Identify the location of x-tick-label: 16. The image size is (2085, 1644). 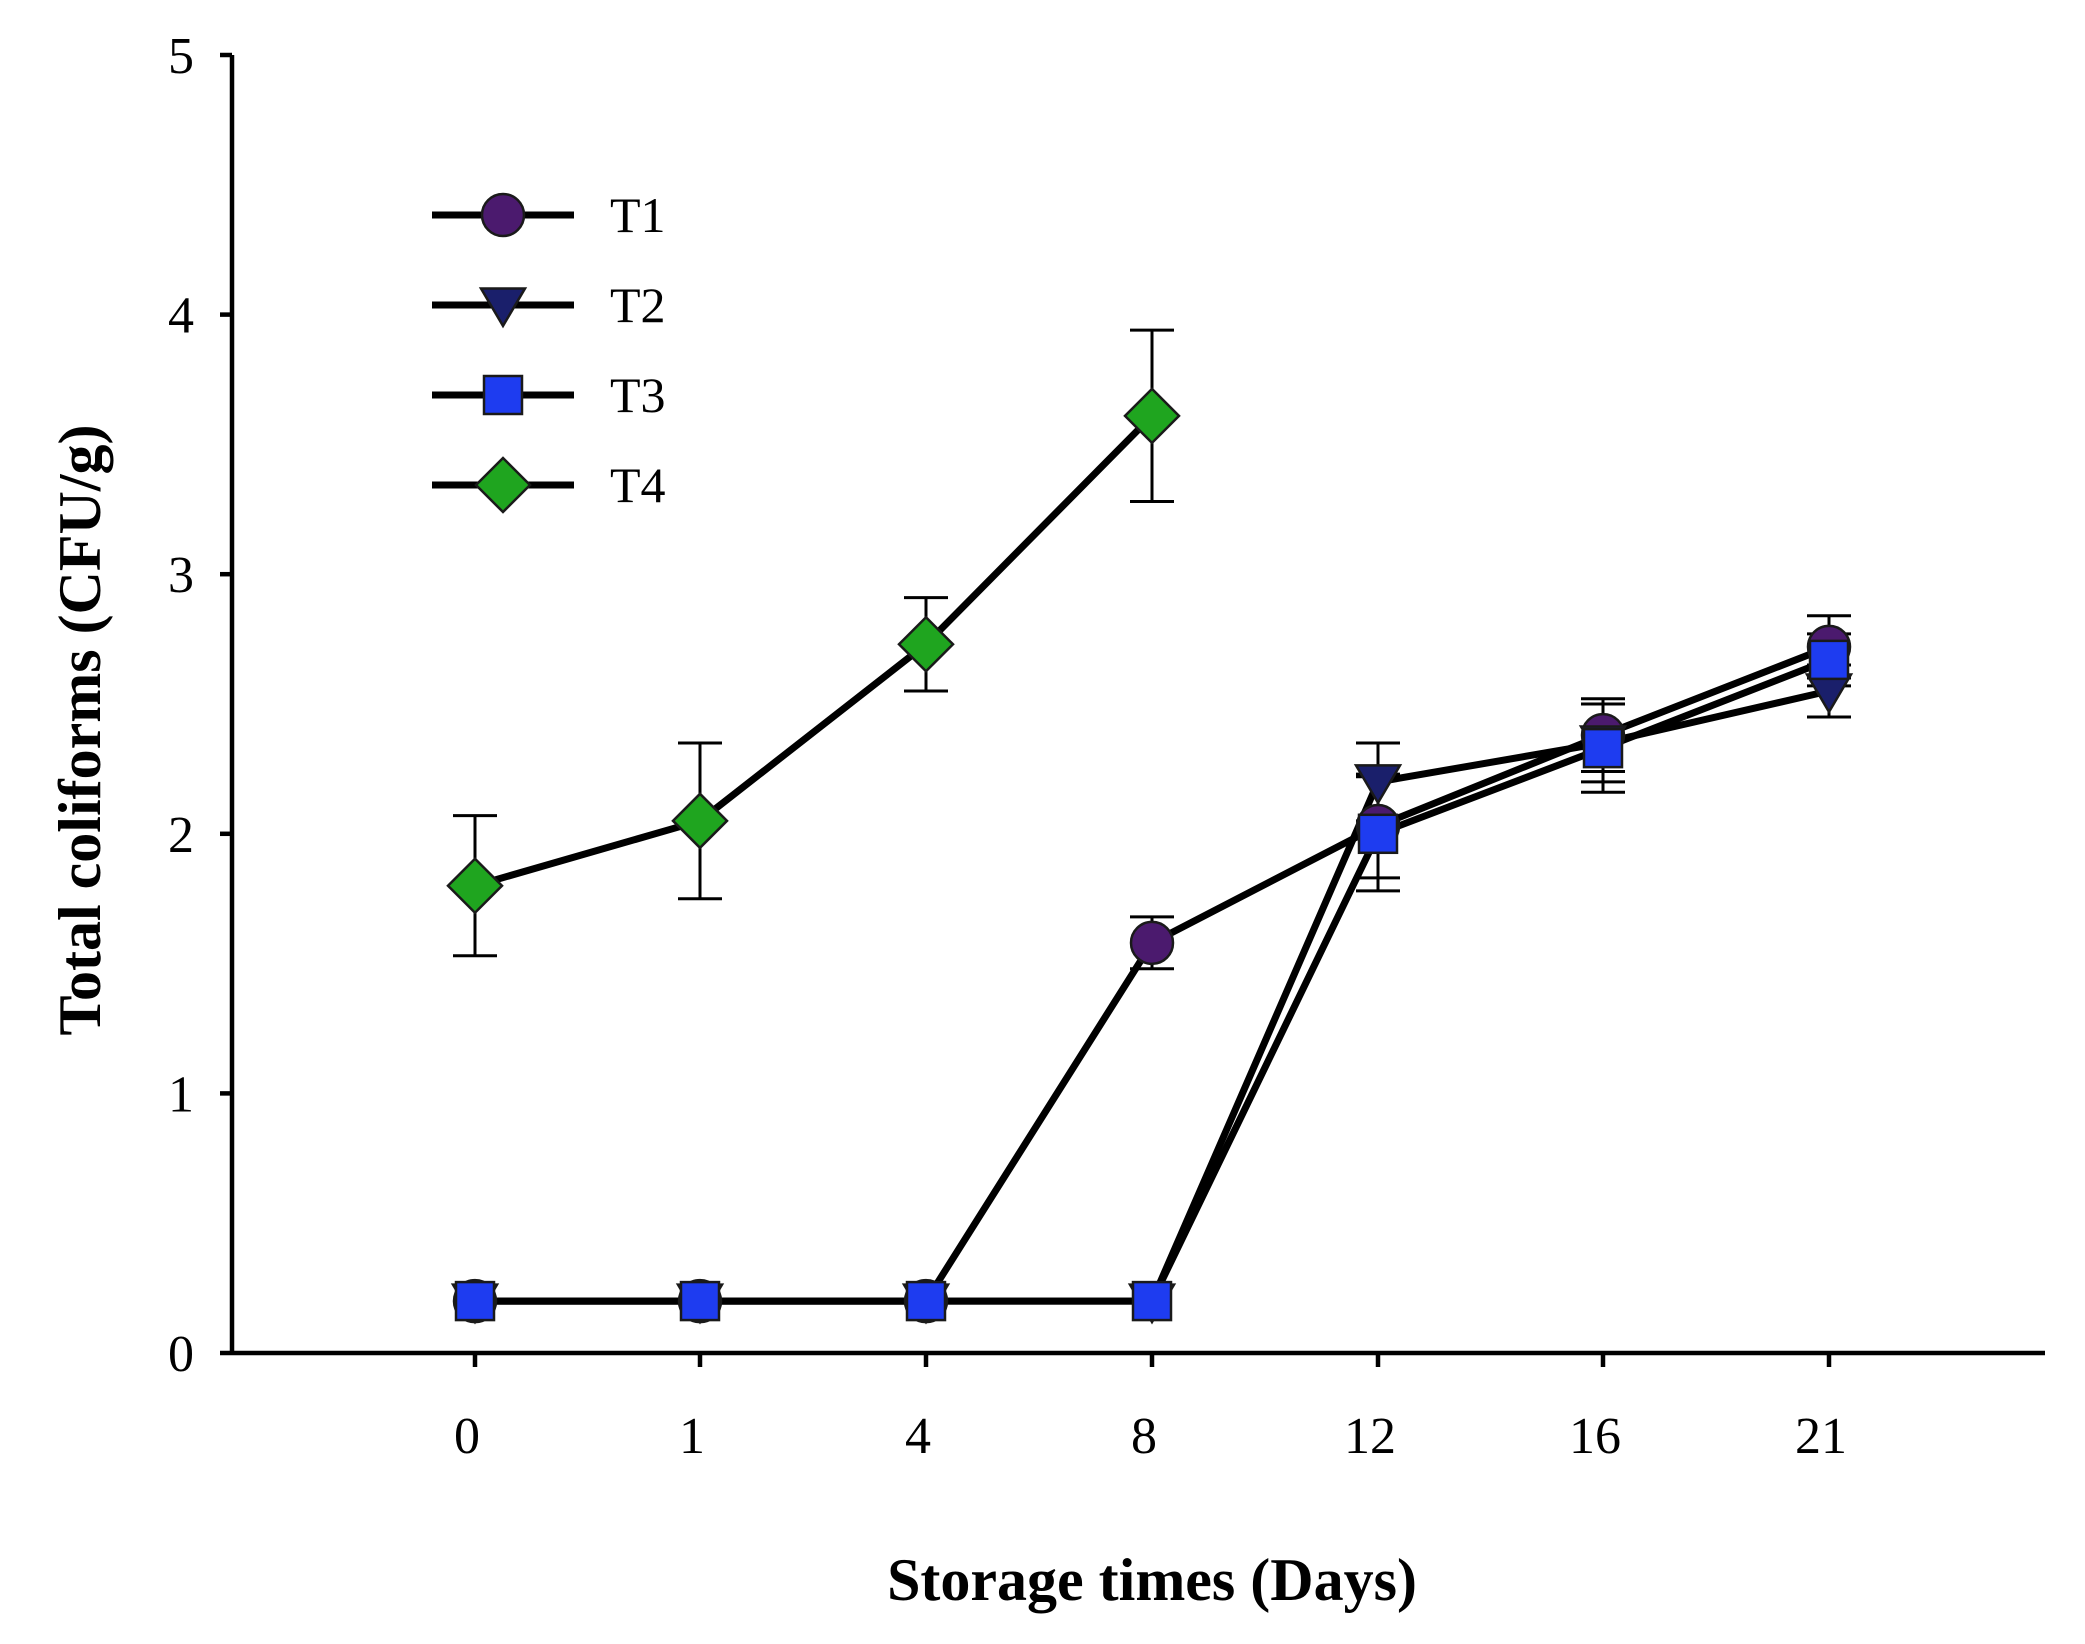
(1595, 1436).